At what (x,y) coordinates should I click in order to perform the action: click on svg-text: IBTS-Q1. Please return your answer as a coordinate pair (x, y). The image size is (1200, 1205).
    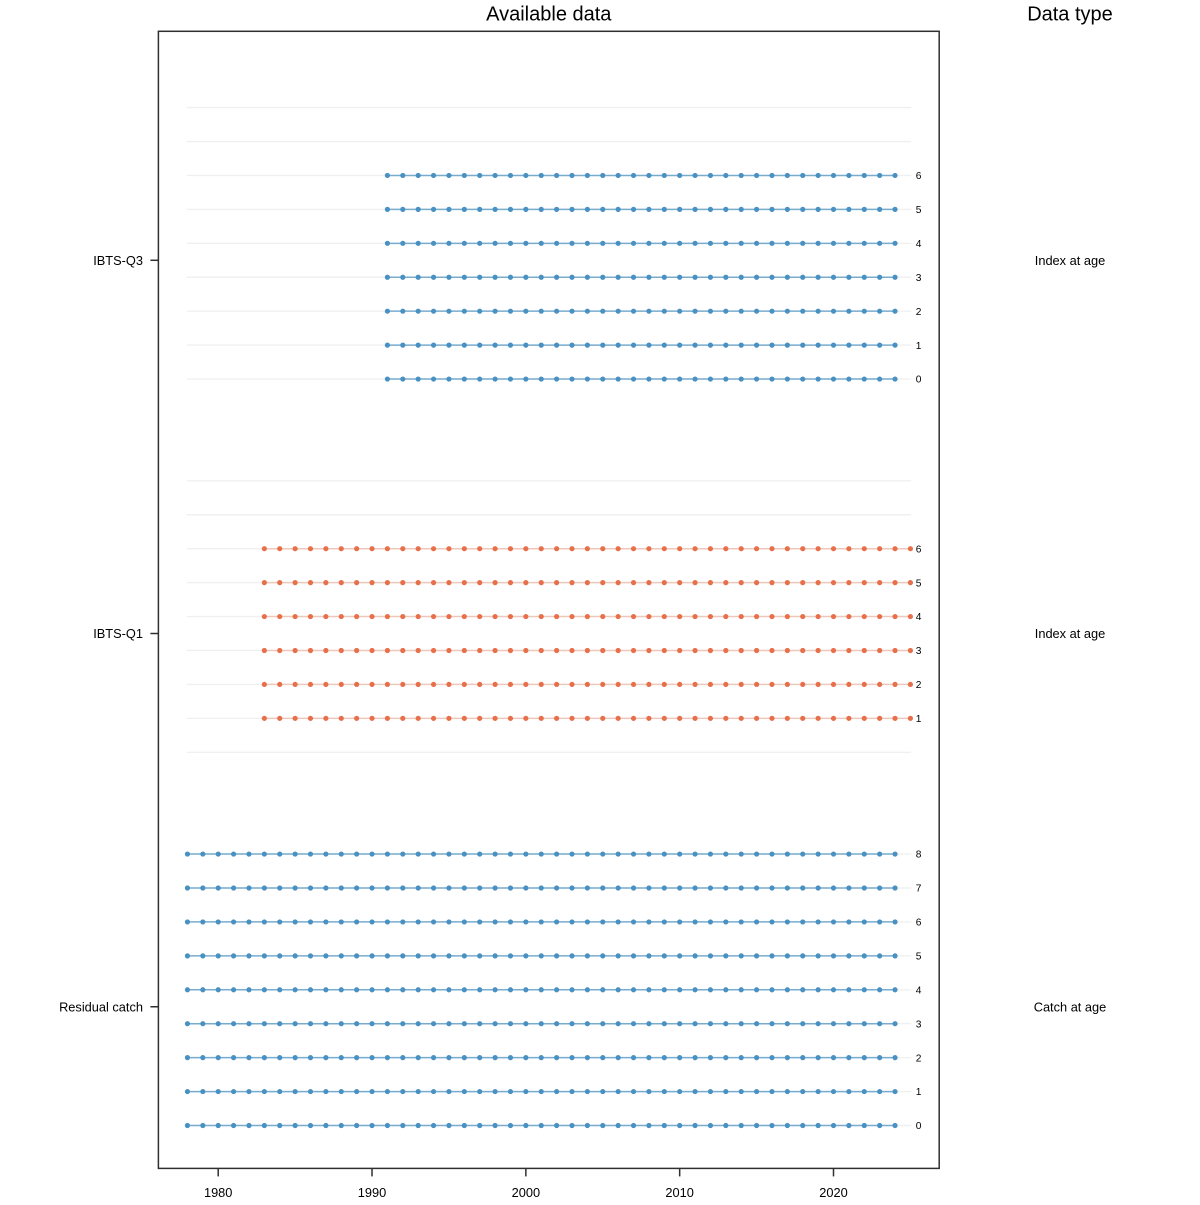
    Looking at the image, I should click on (118, 633).